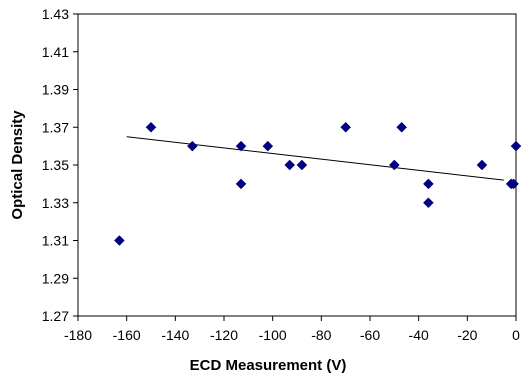 The height and width of the screenshot is (377, 521). What do you see at coordinates (55, 52) in the screenshot?
I see `y-tick-label: 1.41` at bounding box center [55, 52].